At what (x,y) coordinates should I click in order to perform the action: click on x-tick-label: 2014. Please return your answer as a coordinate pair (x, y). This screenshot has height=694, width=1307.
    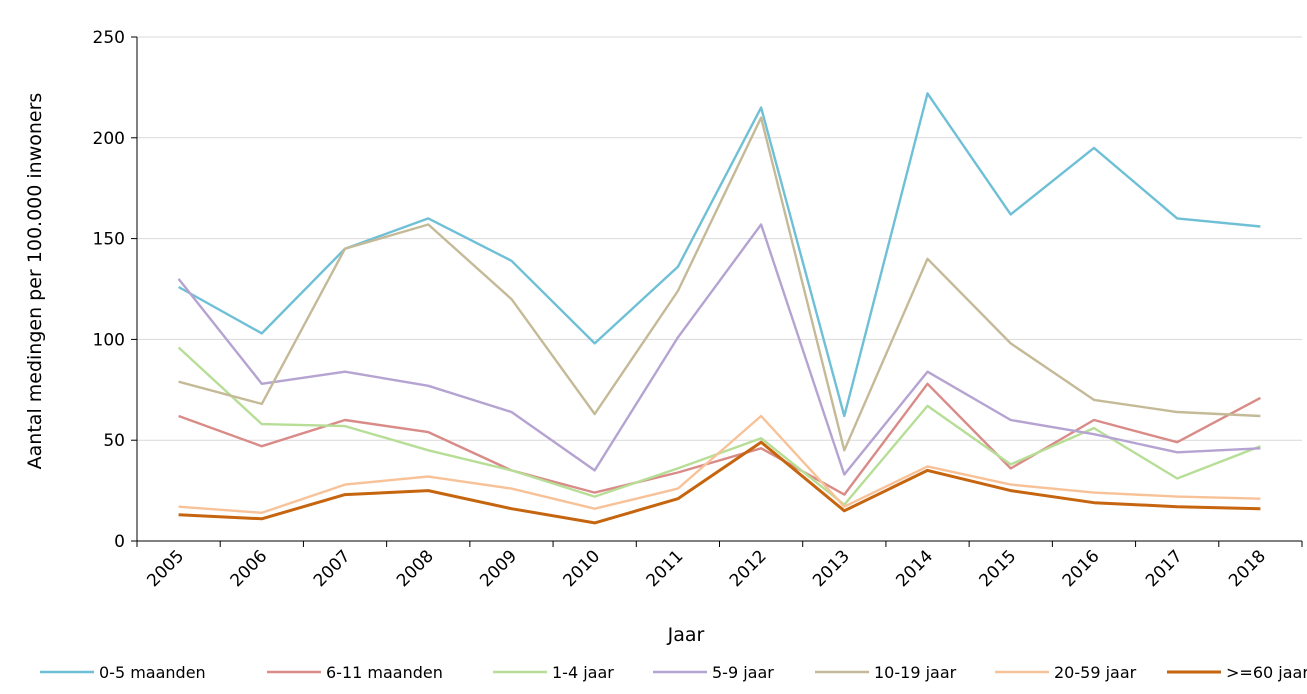
    Looking at the image, I should click on (914, 568).